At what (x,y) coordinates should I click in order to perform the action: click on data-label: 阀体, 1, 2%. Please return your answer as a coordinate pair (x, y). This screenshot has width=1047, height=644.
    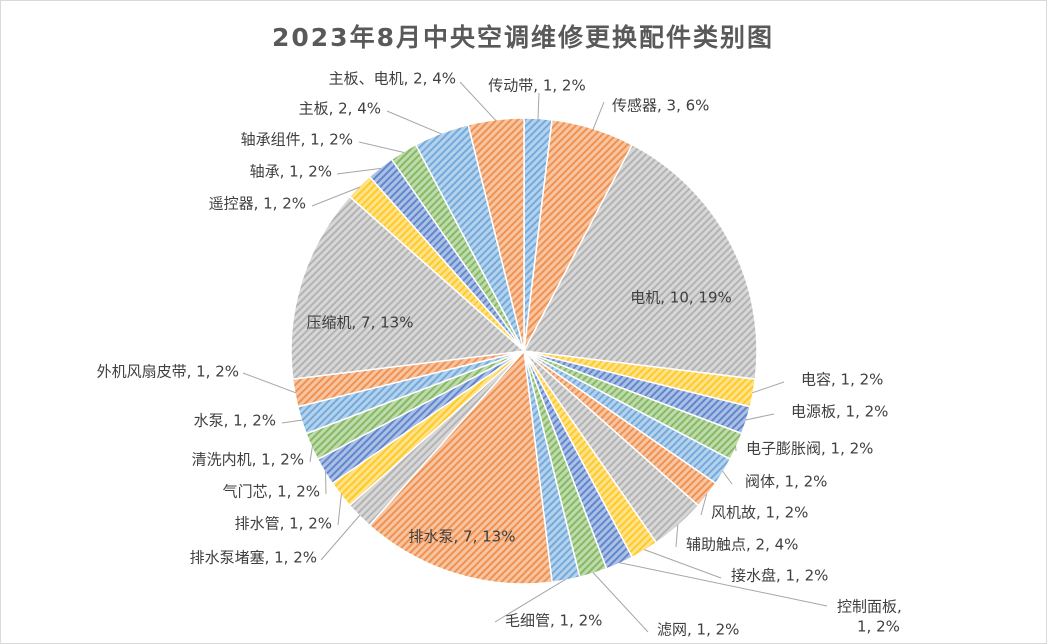
    Looking at the image, I should click on (786, 482).